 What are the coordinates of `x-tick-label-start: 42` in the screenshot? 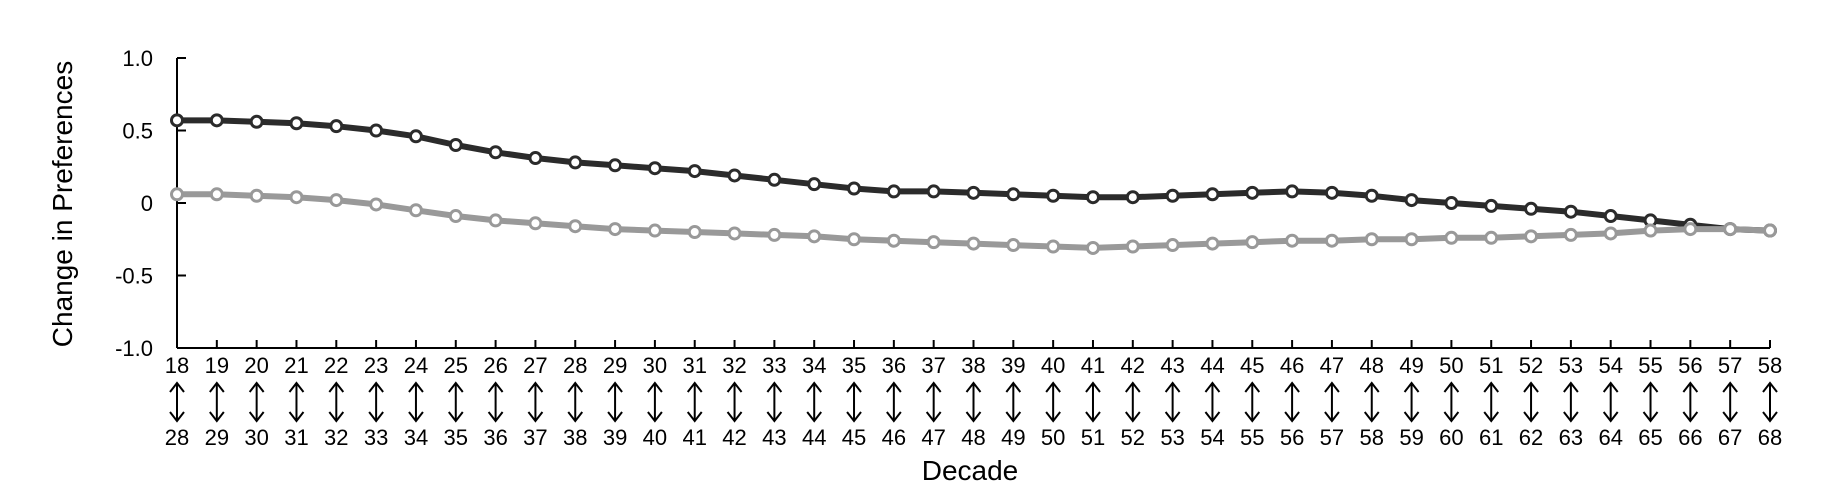 It's located at (1133, 365).